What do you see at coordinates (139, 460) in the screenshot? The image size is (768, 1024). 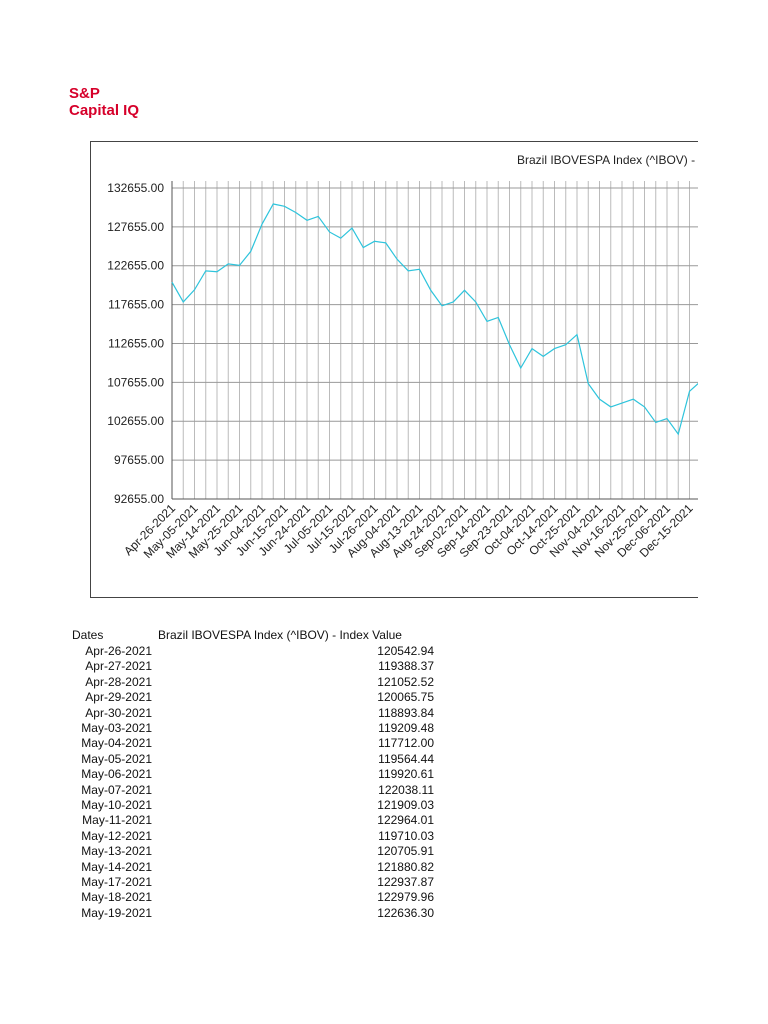 I see `y-tick-label: 97655.00` at bounding box center [139, 460].